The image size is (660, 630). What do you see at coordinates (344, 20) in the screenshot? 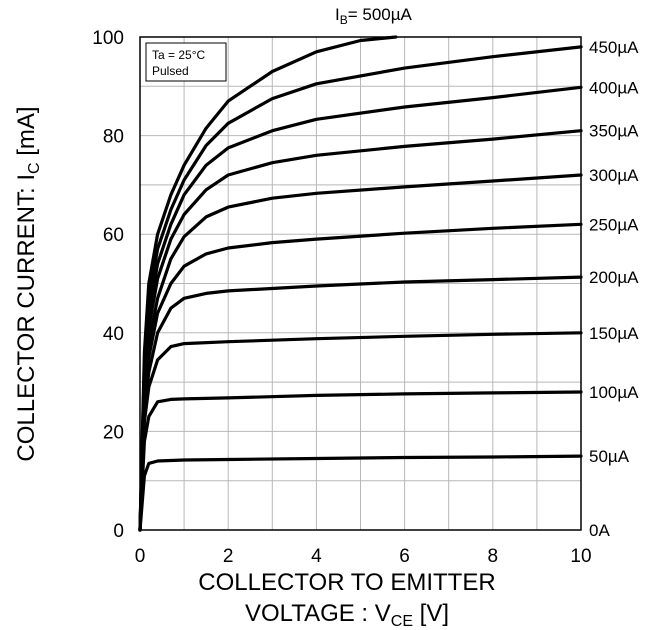
I see `top-label-sub: B` at bounding box center [344, 20].